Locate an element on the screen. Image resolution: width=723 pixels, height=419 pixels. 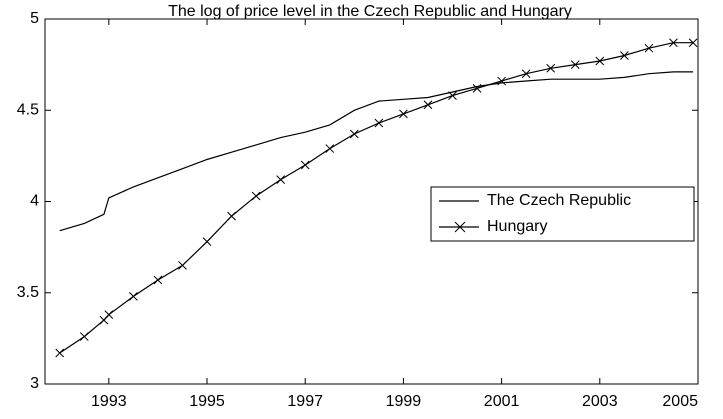
legend-marker is located at coordinates (460, 227).